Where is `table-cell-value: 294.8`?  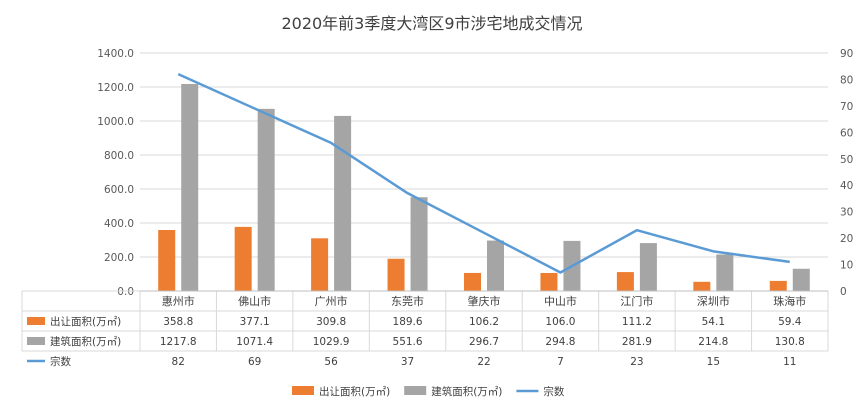
table-cell-value: 294.8 is located at coordinates (560, 342).